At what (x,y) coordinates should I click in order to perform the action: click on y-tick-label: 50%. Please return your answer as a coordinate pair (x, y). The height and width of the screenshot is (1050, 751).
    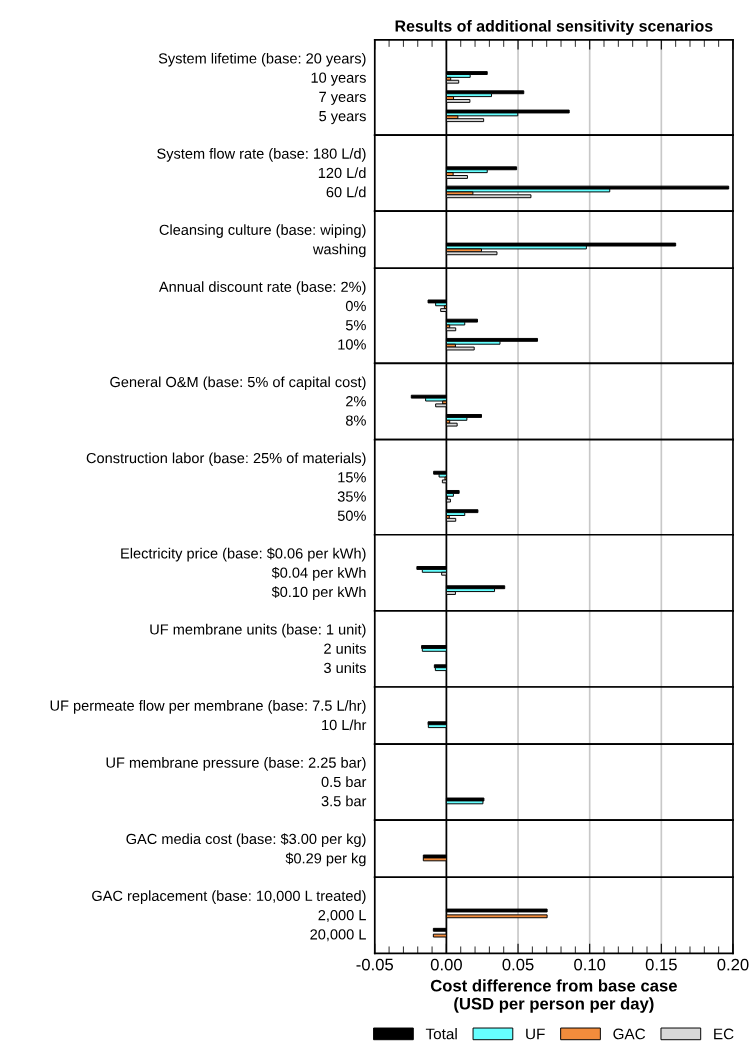
    Looking at the image, I should click on (351, 515).